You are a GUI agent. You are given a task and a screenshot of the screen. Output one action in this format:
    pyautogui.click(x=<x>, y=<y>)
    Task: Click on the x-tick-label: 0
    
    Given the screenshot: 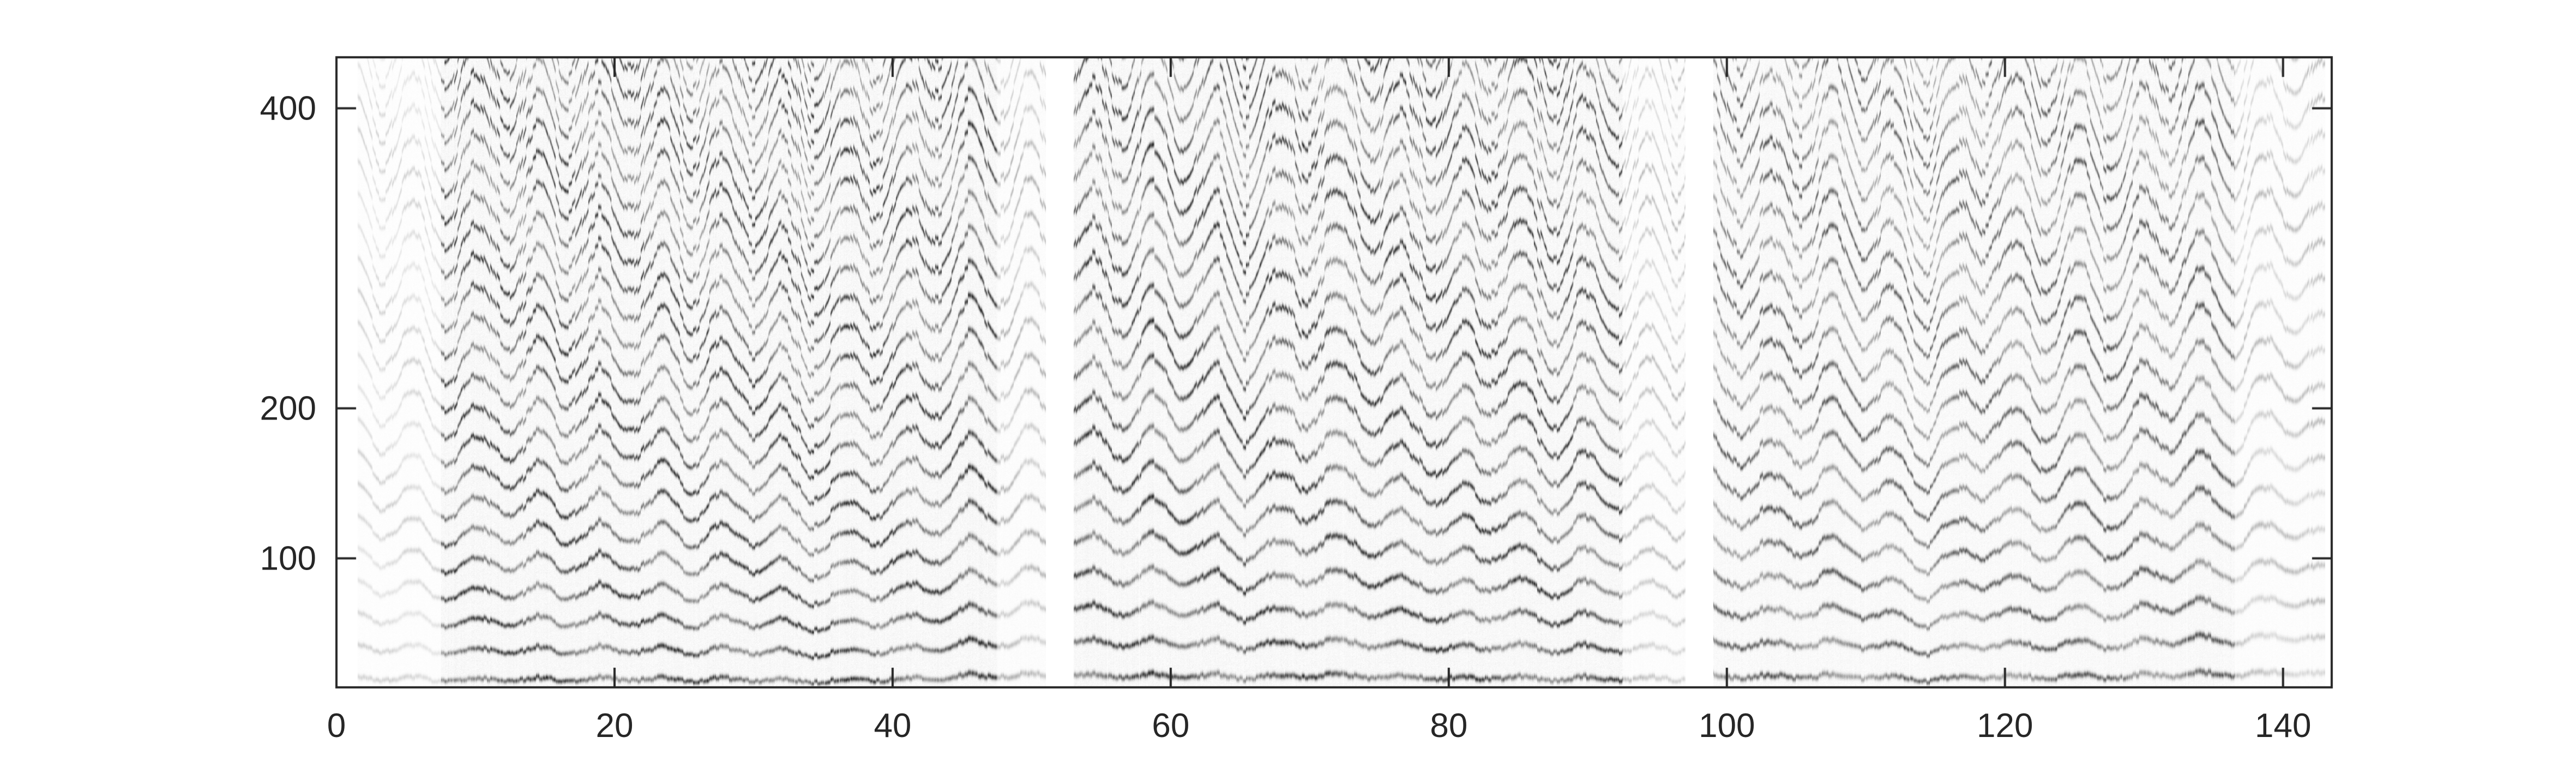 What is the action you would take?
    pyautogui.click(x=336, y=726)
    